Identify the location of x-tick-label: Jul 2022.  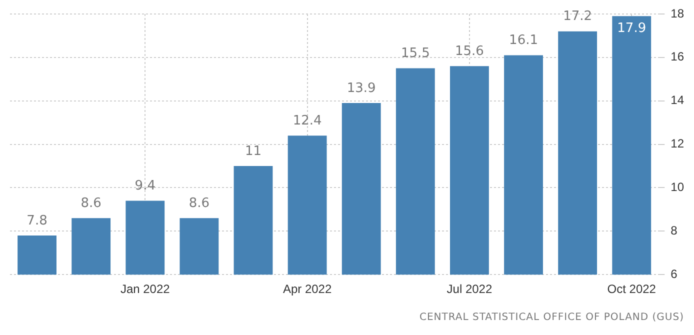
(469, 289).